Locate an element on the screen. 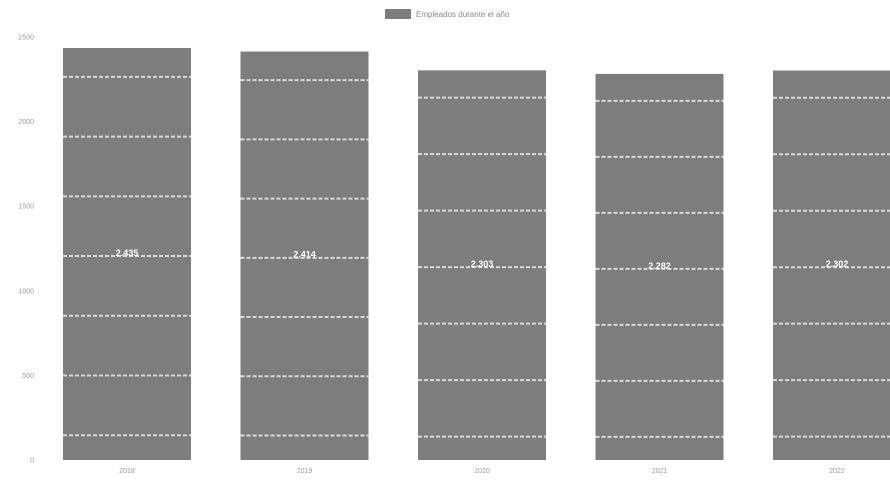 Image resolution: width=890 pixels, height=480 pixels. data-label: 2.302 is located at coordinates (837, 264).